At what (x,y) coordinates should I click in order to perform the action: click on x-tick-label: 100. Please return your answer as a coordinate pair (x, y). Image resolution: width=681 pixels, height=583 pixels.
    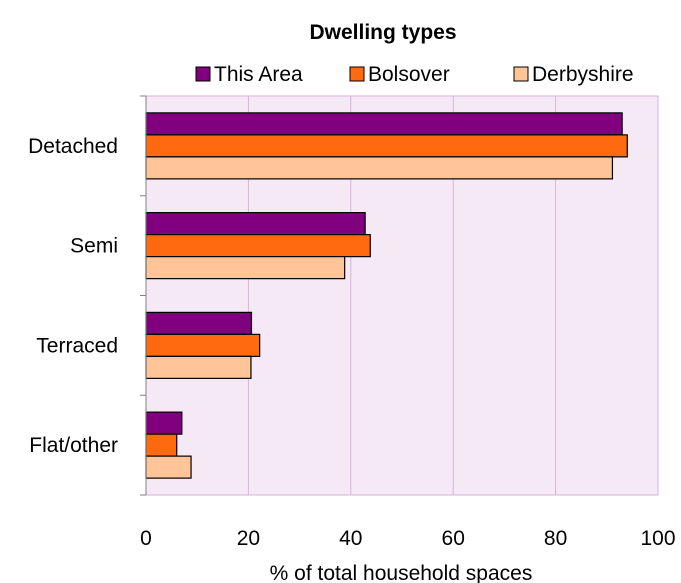
    Looking at the image, I should click on (657, 538).